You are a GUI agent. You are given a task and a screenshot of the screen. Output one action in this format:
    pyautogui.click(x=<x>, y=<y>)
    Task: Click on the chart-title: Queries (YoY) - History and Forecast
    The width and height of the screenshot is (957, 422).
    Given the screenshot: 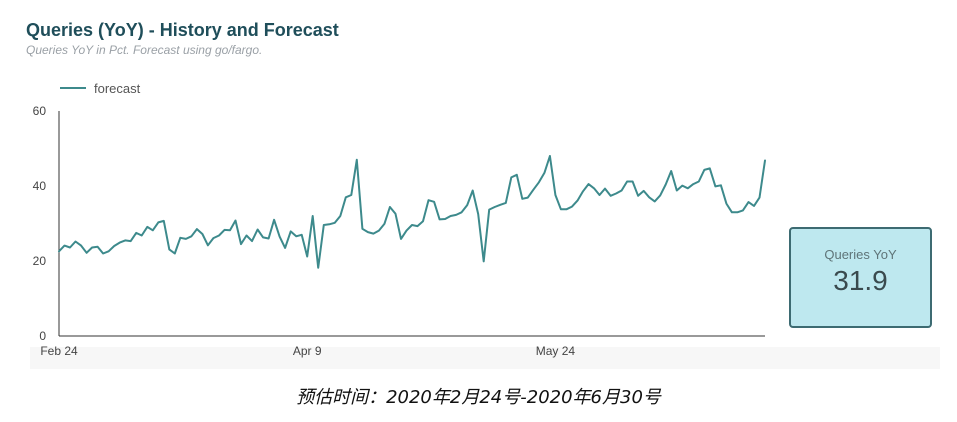 What is the action you would take?
    pyautogui.click(x=182, y=30)
    